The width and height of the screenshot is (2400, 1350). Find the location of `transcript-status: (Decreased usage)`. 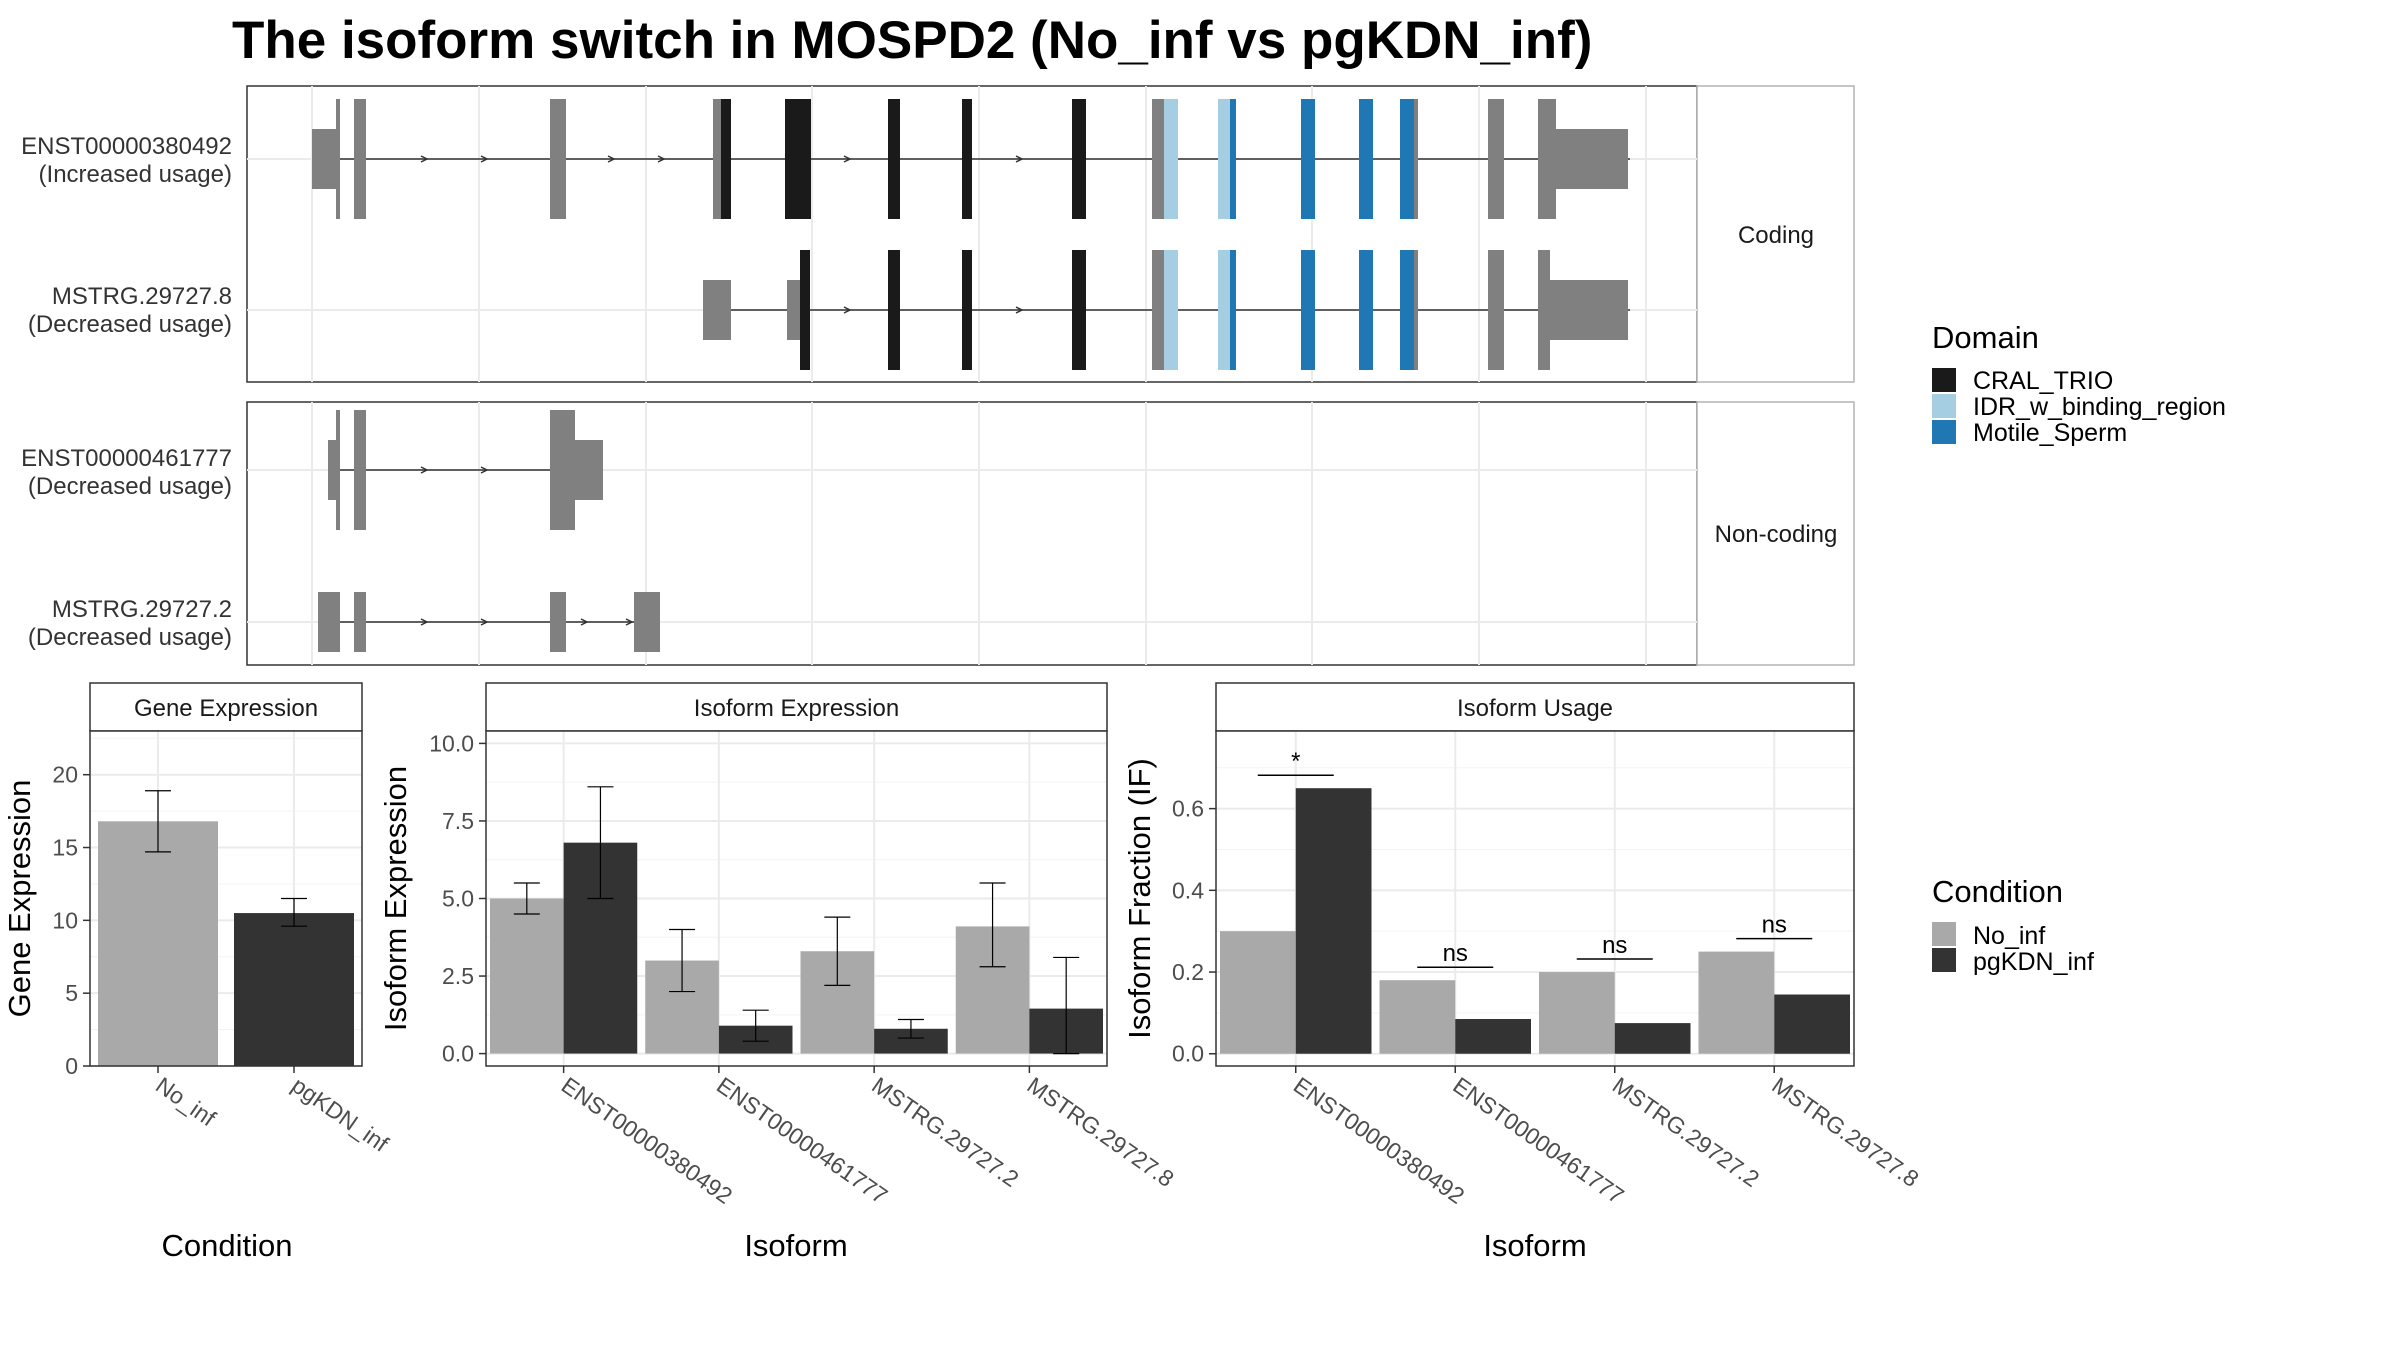

transcript-status: (Decreased usage) is located at coordinates (130, 324).